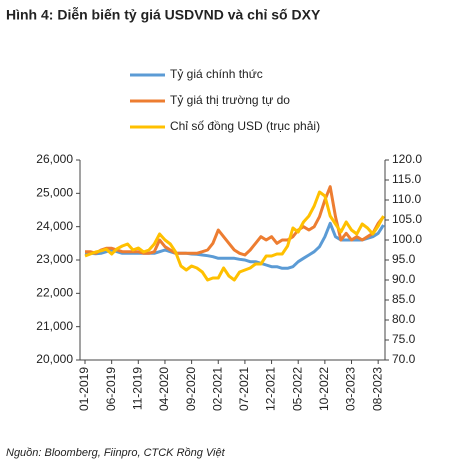  I want to click on y2-tick-label: 85.0, so click(404, 299).